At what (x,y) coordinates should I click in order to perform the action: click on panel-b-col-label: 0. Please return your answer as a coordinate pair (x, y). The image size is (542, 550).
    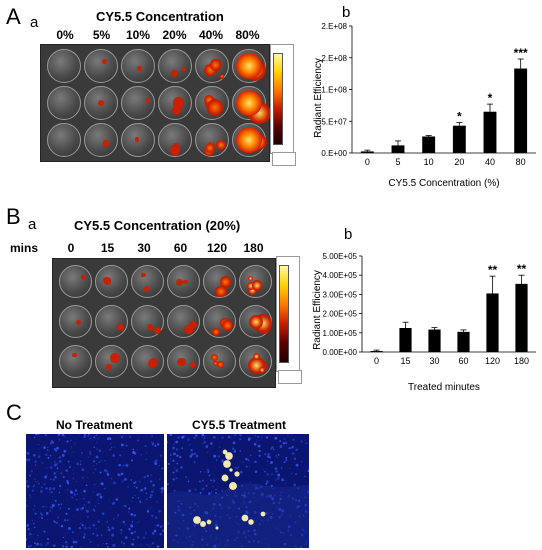
    Looking at the image, I should click on (71, 248).